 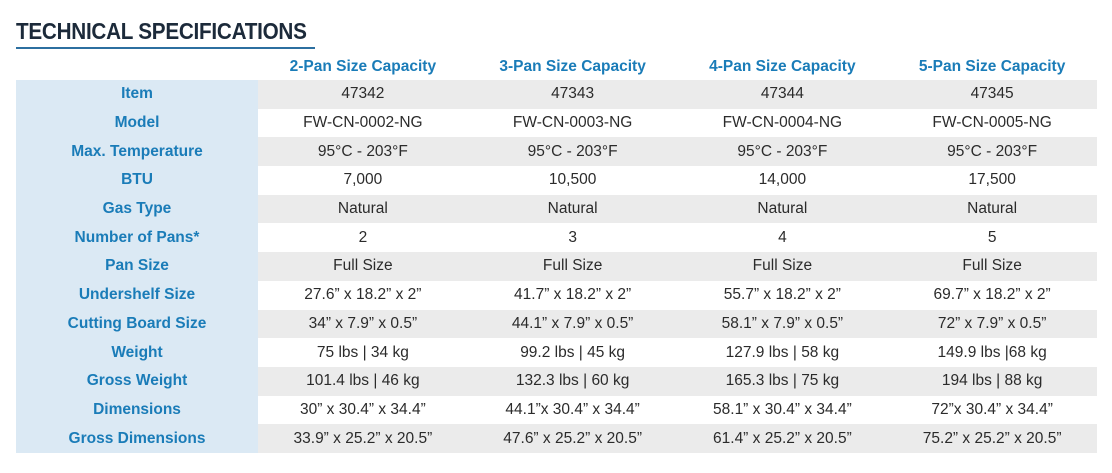 I want to click on row-label: Max. Temperature, so click(x=137, y=152).